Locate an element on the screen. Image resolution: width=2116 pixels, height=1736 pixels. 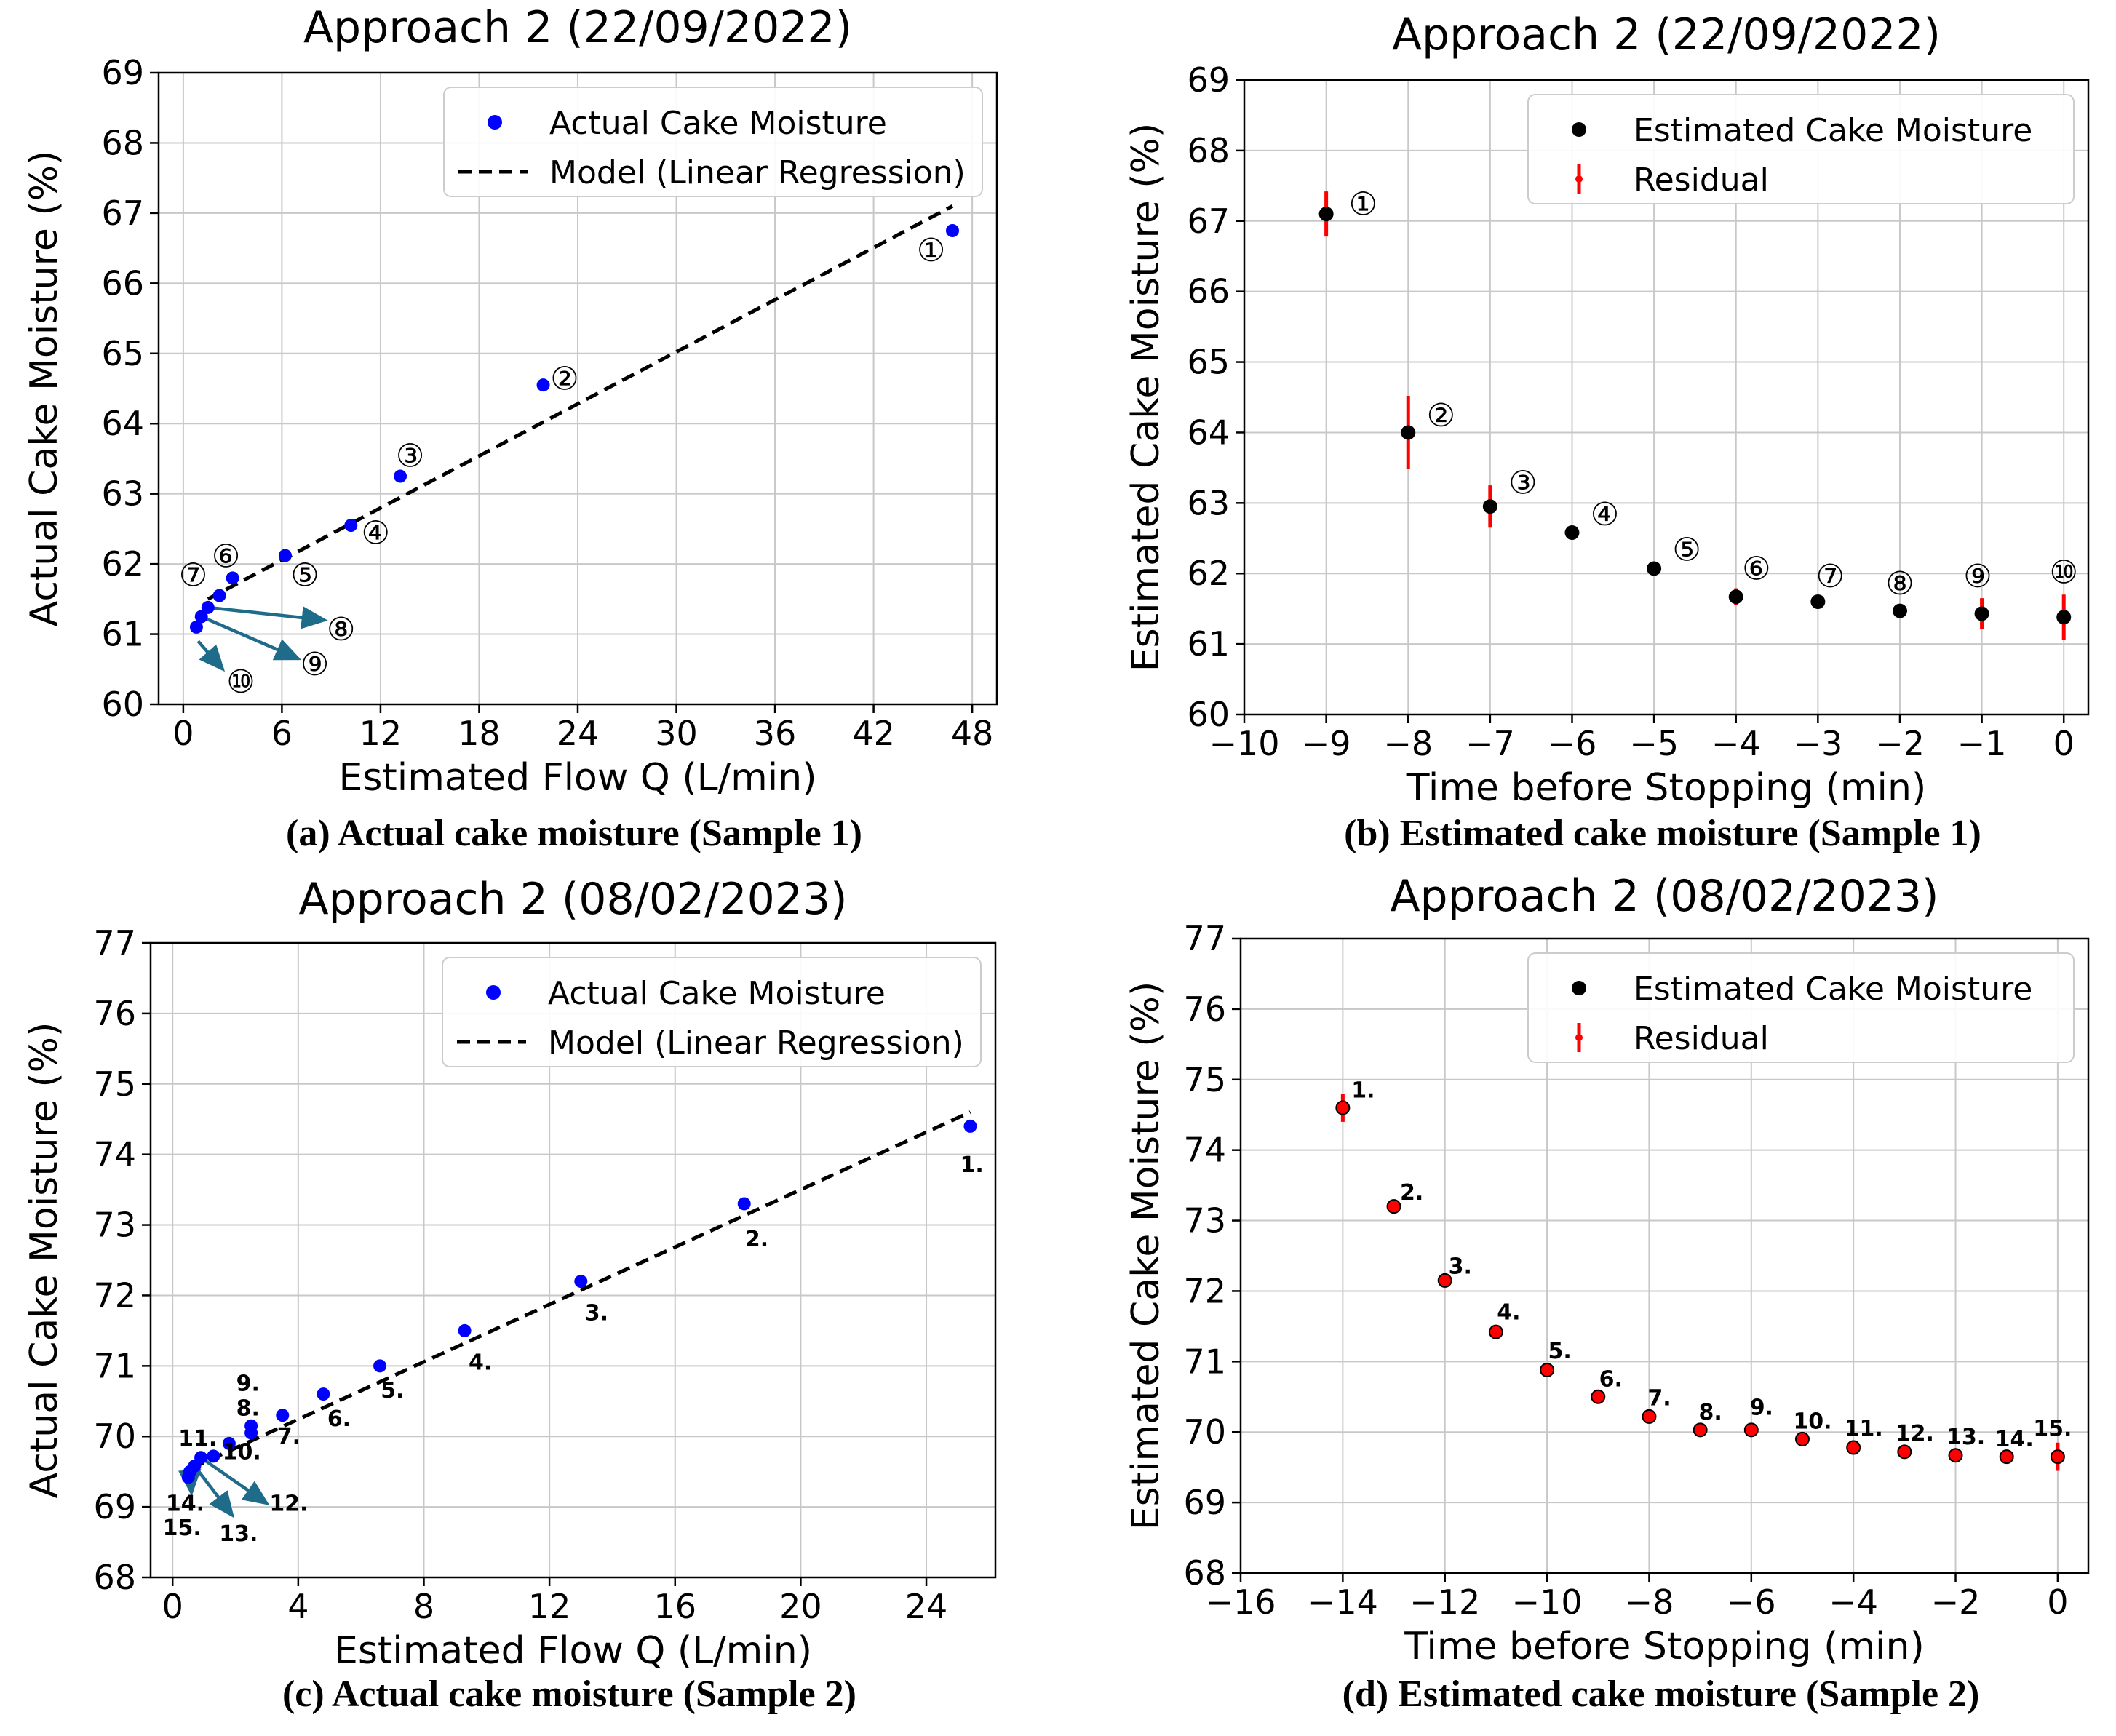
model-regression-line is located at coordinates (581, 1290).